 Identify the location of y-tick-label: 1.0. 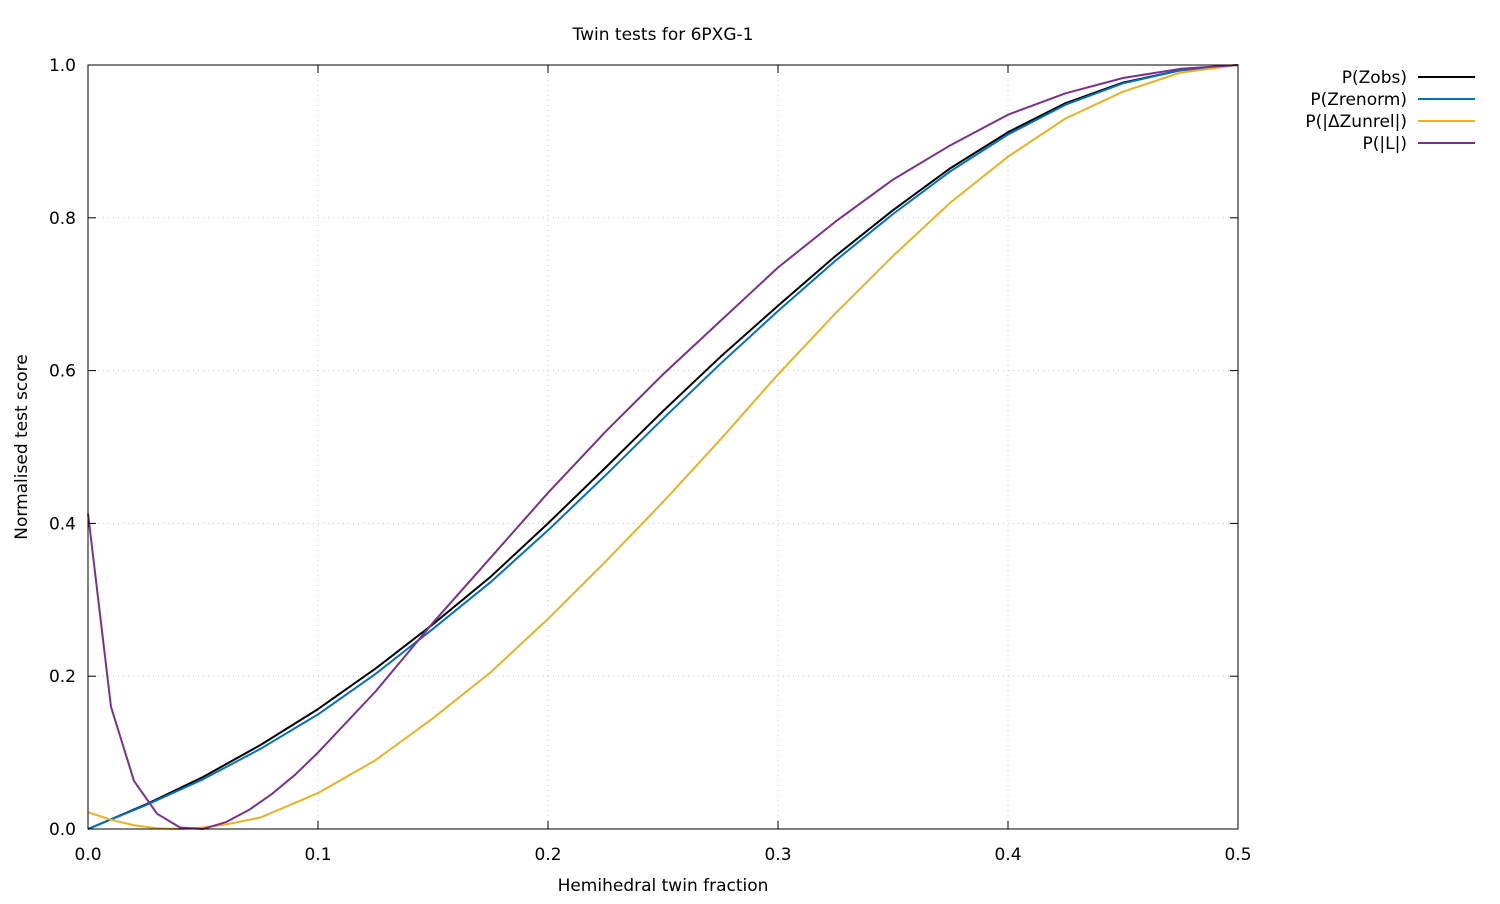
(62, 66).